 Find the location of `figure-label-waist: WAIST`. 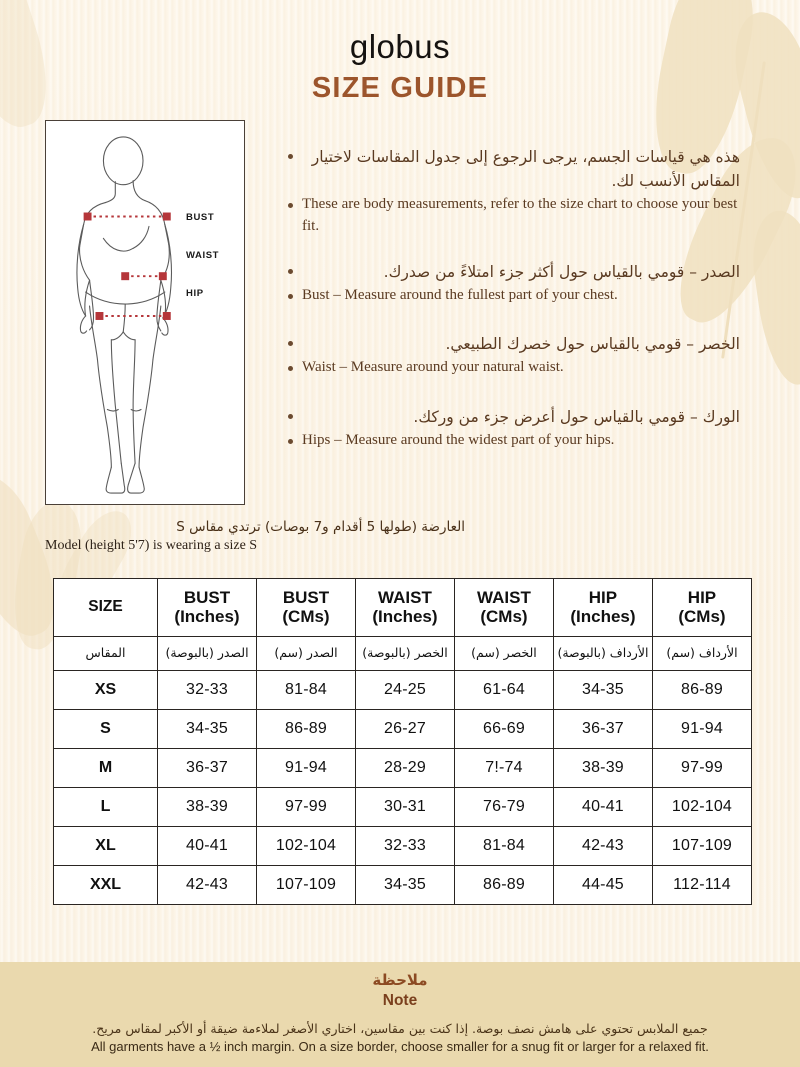

figure-label-waist: WAIST is located at coordinates (203, 255).